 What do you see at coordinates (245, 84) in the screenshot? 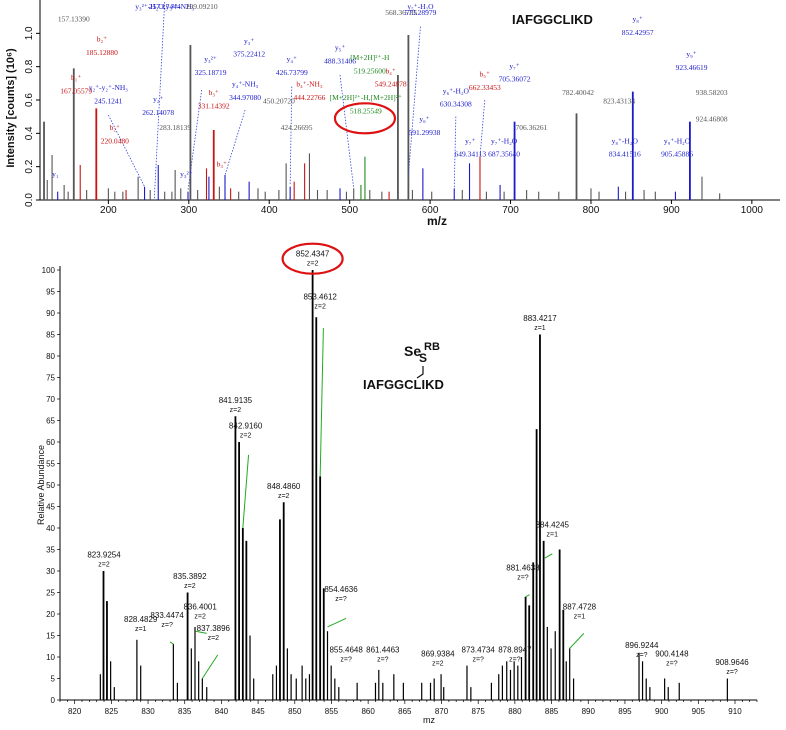
I see `top-peak-label: y₄⁺-NH₃` at bounding box center [245, 84].